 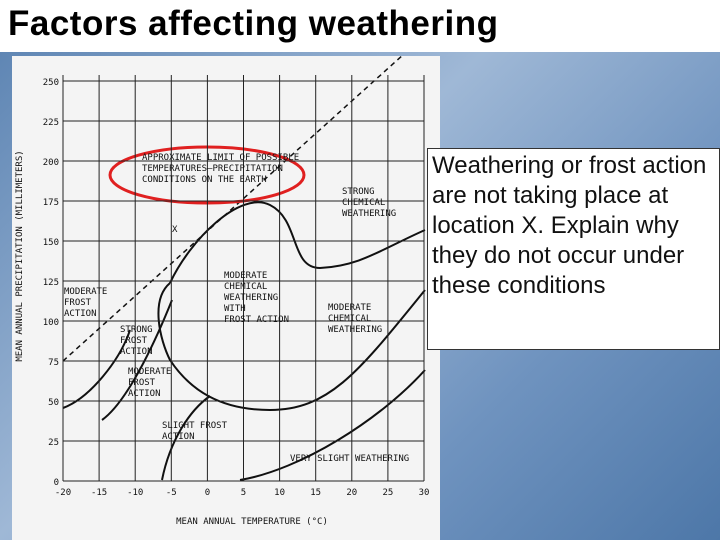 What do you see at coordinates (53, 363) in the screenshot?
I see `y-tick-label: 75` at bounding box center [53, 363].